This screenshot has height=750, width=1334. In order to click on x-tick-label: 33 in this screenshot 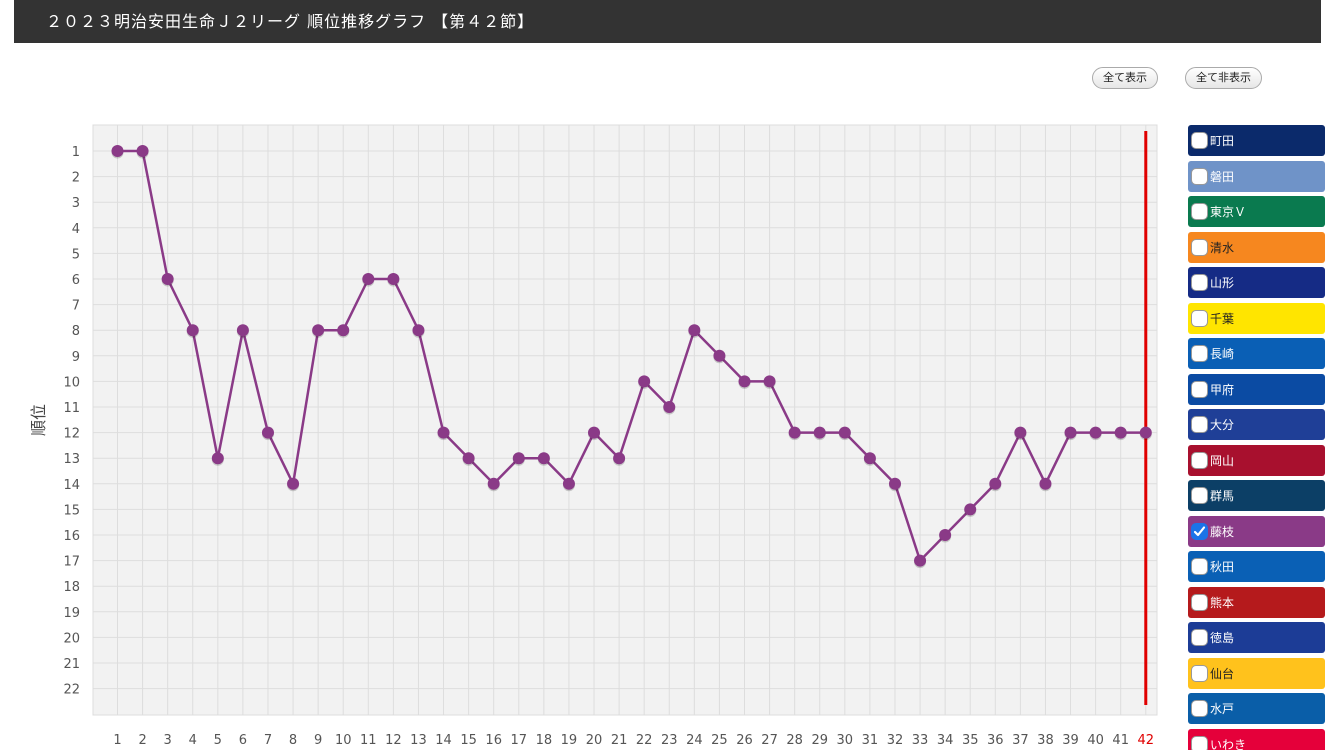, I will do `click(920, 740)`.